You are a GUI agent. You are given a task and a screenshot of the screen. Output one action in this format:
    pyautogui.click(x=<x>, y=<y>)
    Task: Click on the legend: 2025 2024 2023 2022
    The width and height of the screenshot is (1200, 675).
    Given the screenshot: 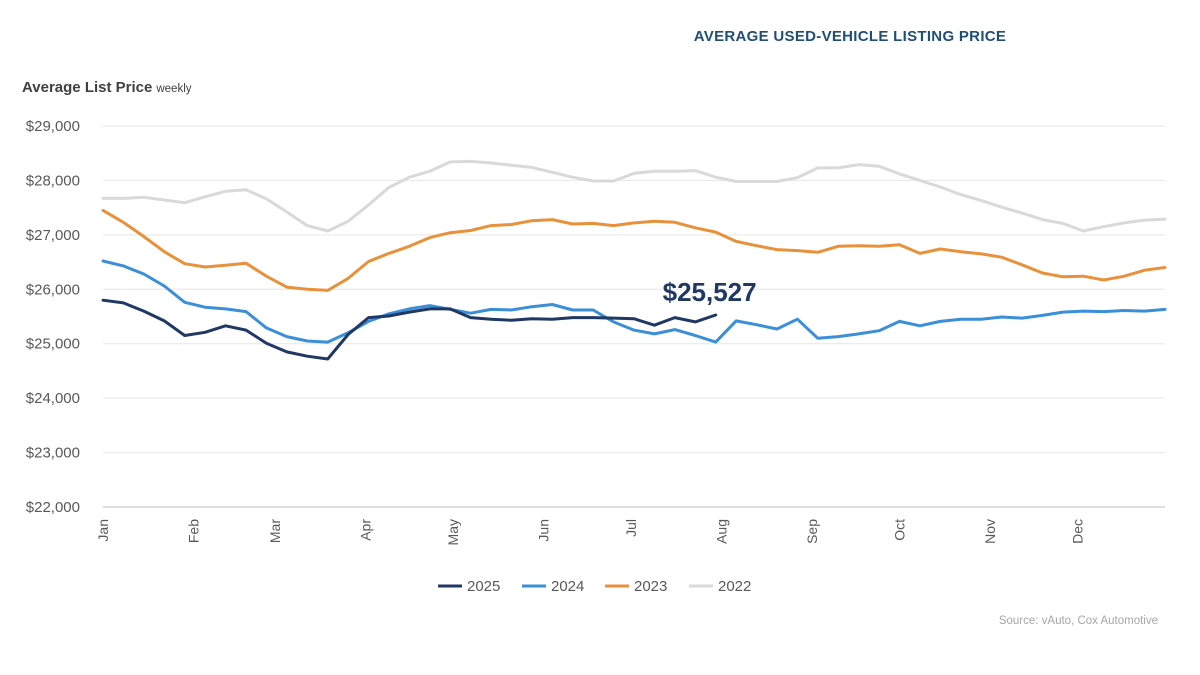 What is the action you would take?
    pyautogui.click(x=594, y=586)
    